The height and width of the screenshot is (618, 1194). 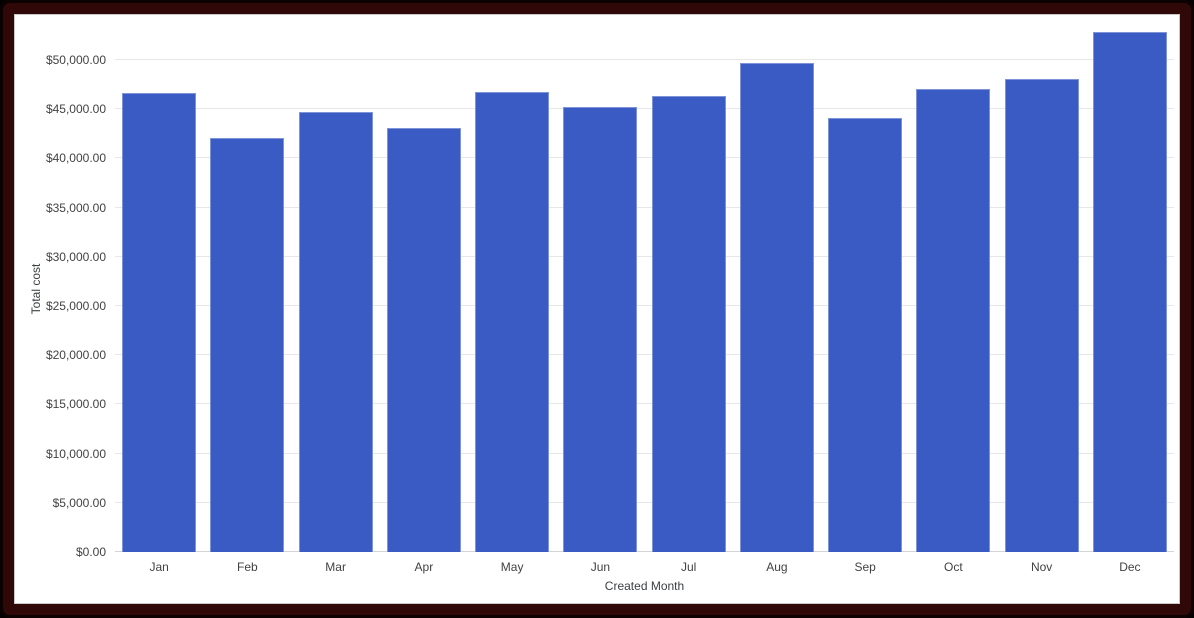 I want to click on x-tick-label-nov: Nov, so click(x=1041, y=567).